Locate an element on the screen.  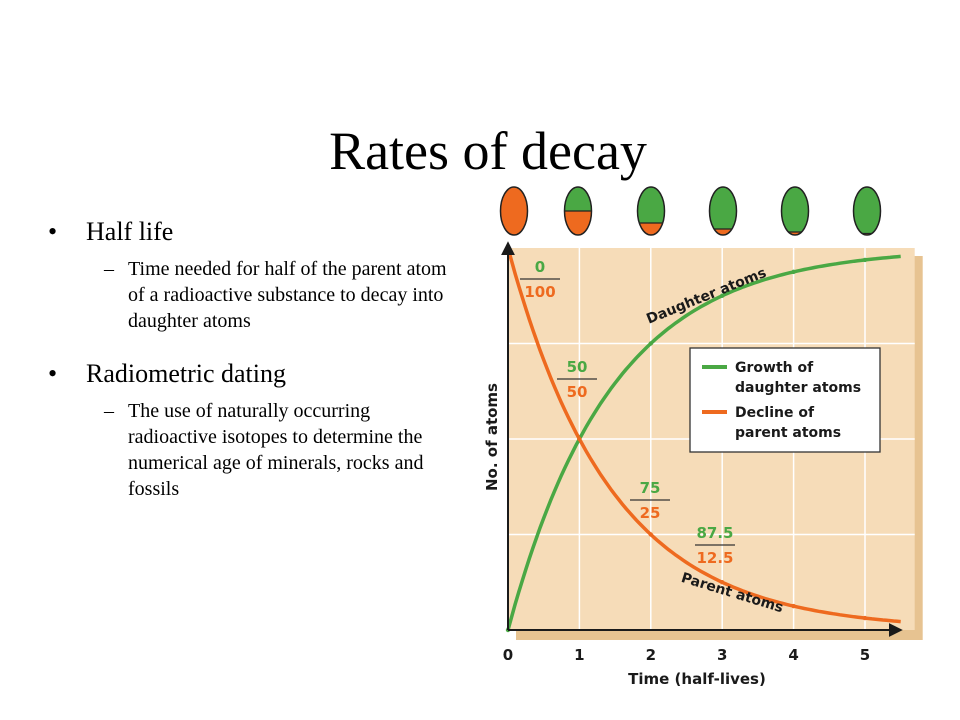
legend-label-daughter: Growth of is located at coordinates (774, 368).